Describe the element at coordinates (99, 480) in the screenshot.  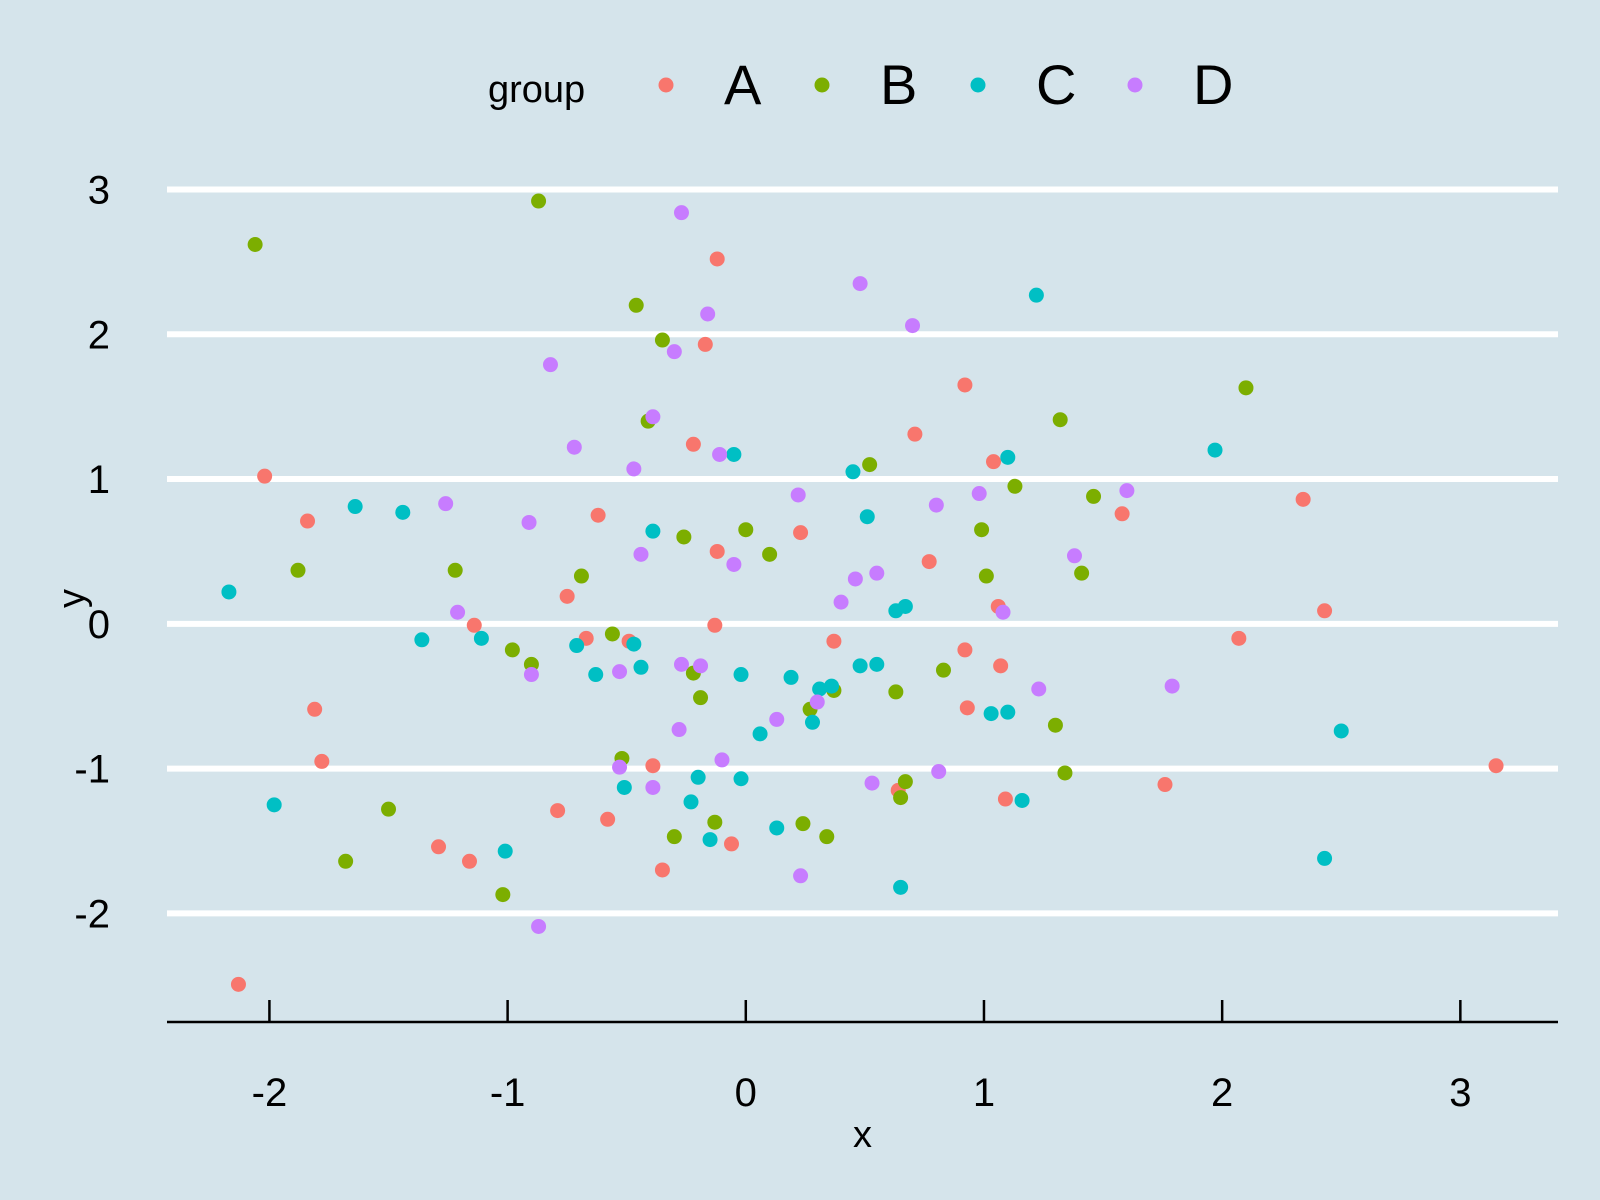
I see `y-tick-label: 1` at that location.